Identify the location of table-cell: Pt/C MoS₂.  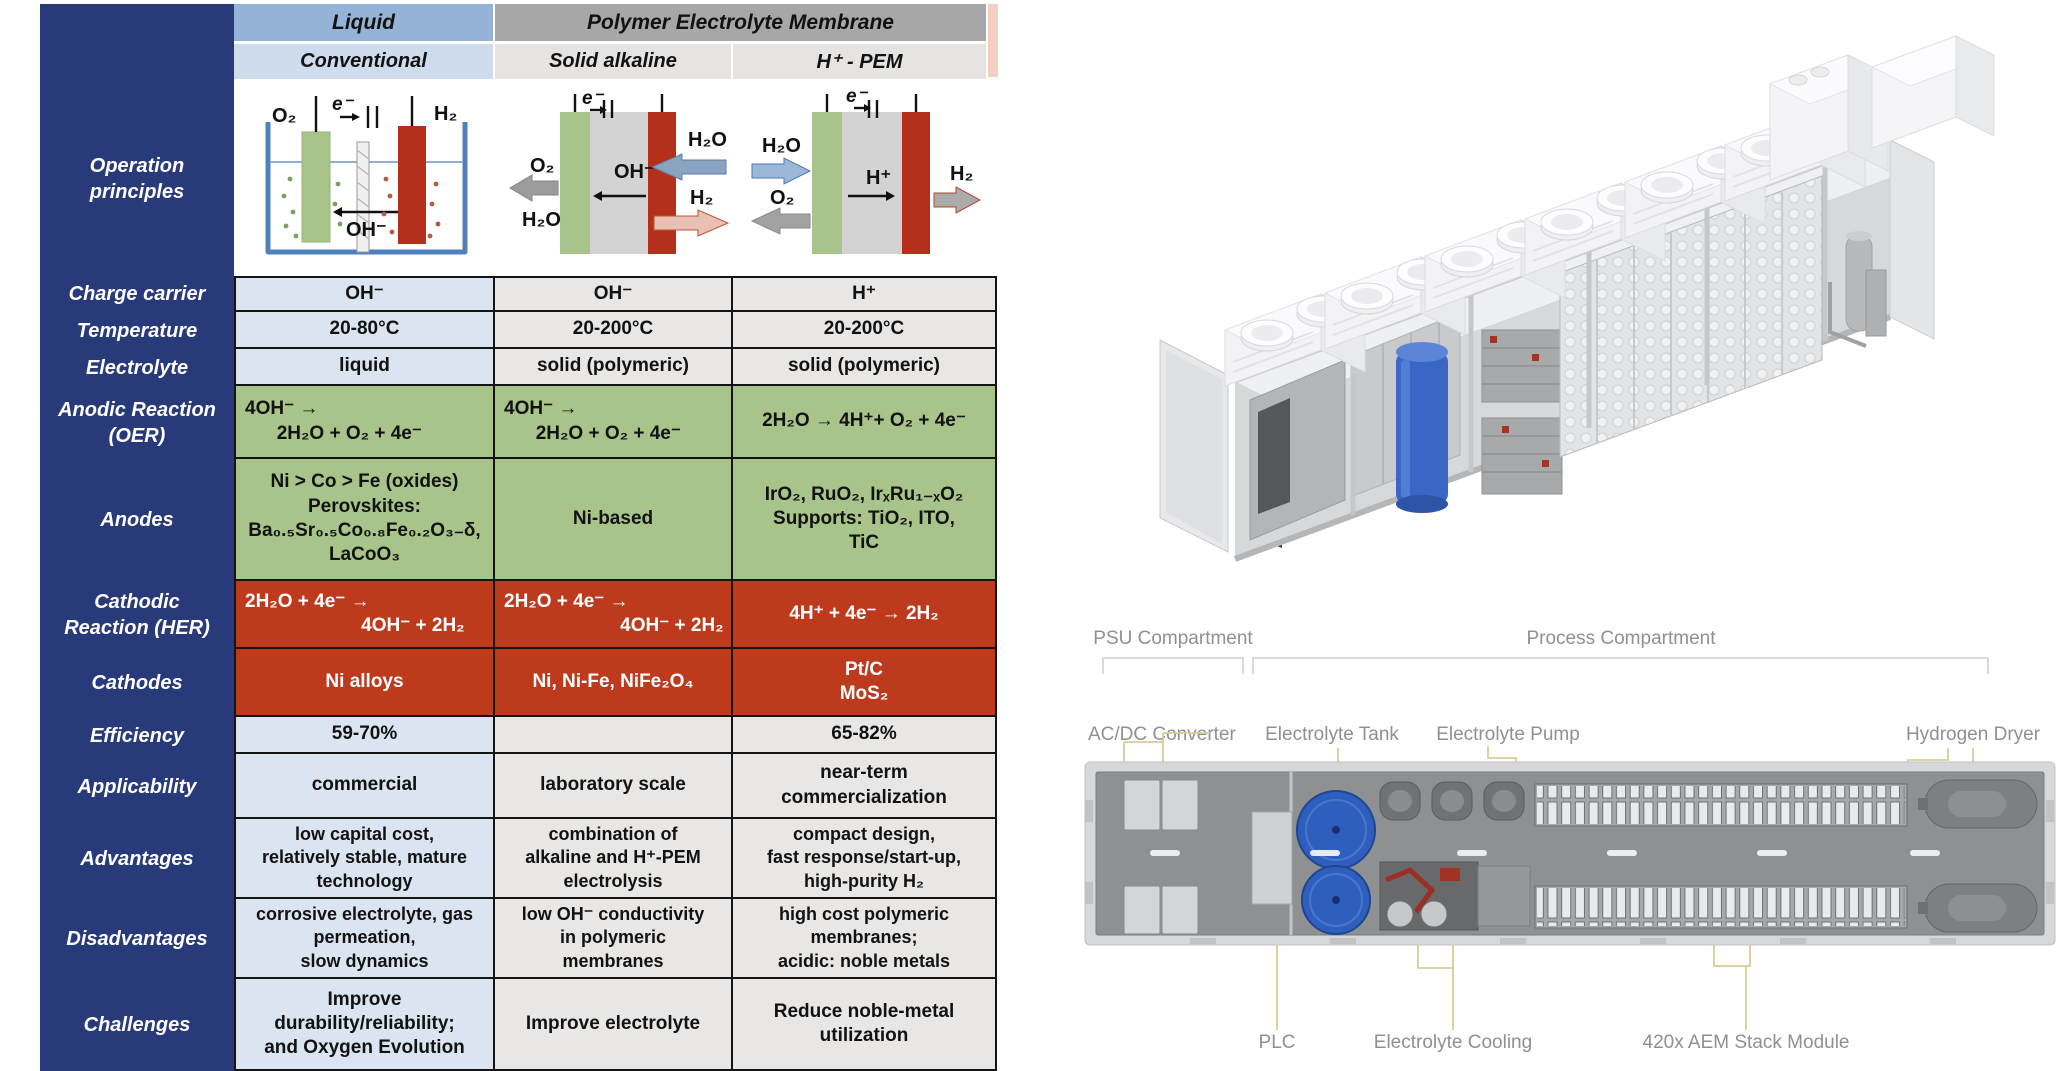
(865, 683).